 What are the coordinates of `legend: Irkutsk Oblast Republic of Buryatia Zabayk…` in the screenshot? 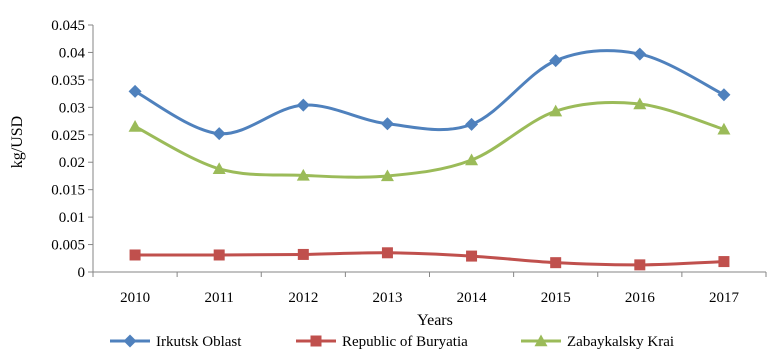 It's located at (392, 342).